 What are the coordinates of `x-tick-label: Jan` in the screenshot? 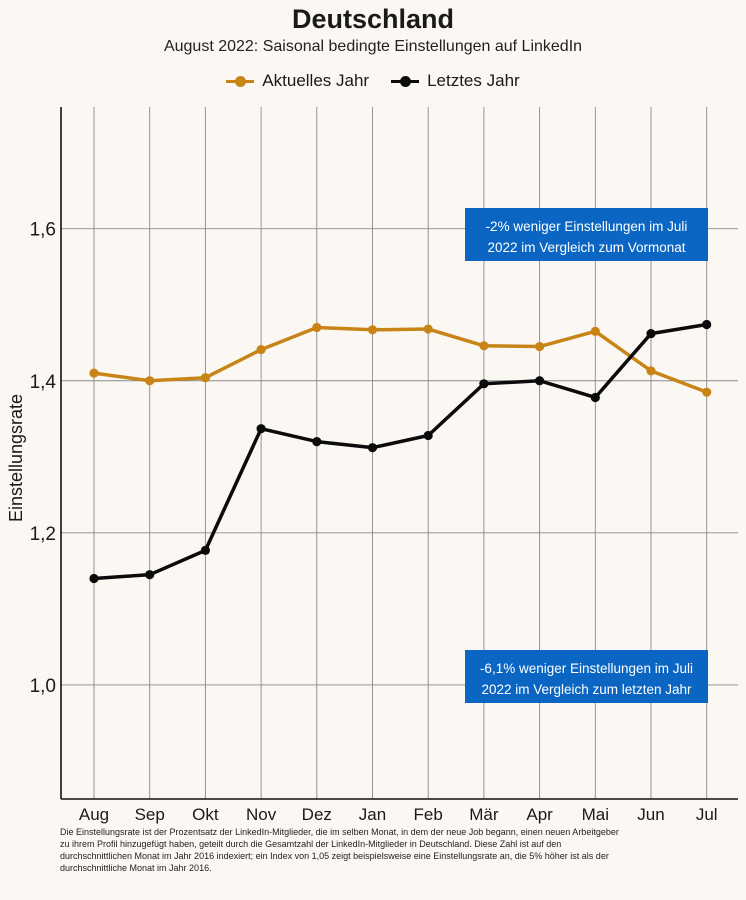 It's located at (372, 814).